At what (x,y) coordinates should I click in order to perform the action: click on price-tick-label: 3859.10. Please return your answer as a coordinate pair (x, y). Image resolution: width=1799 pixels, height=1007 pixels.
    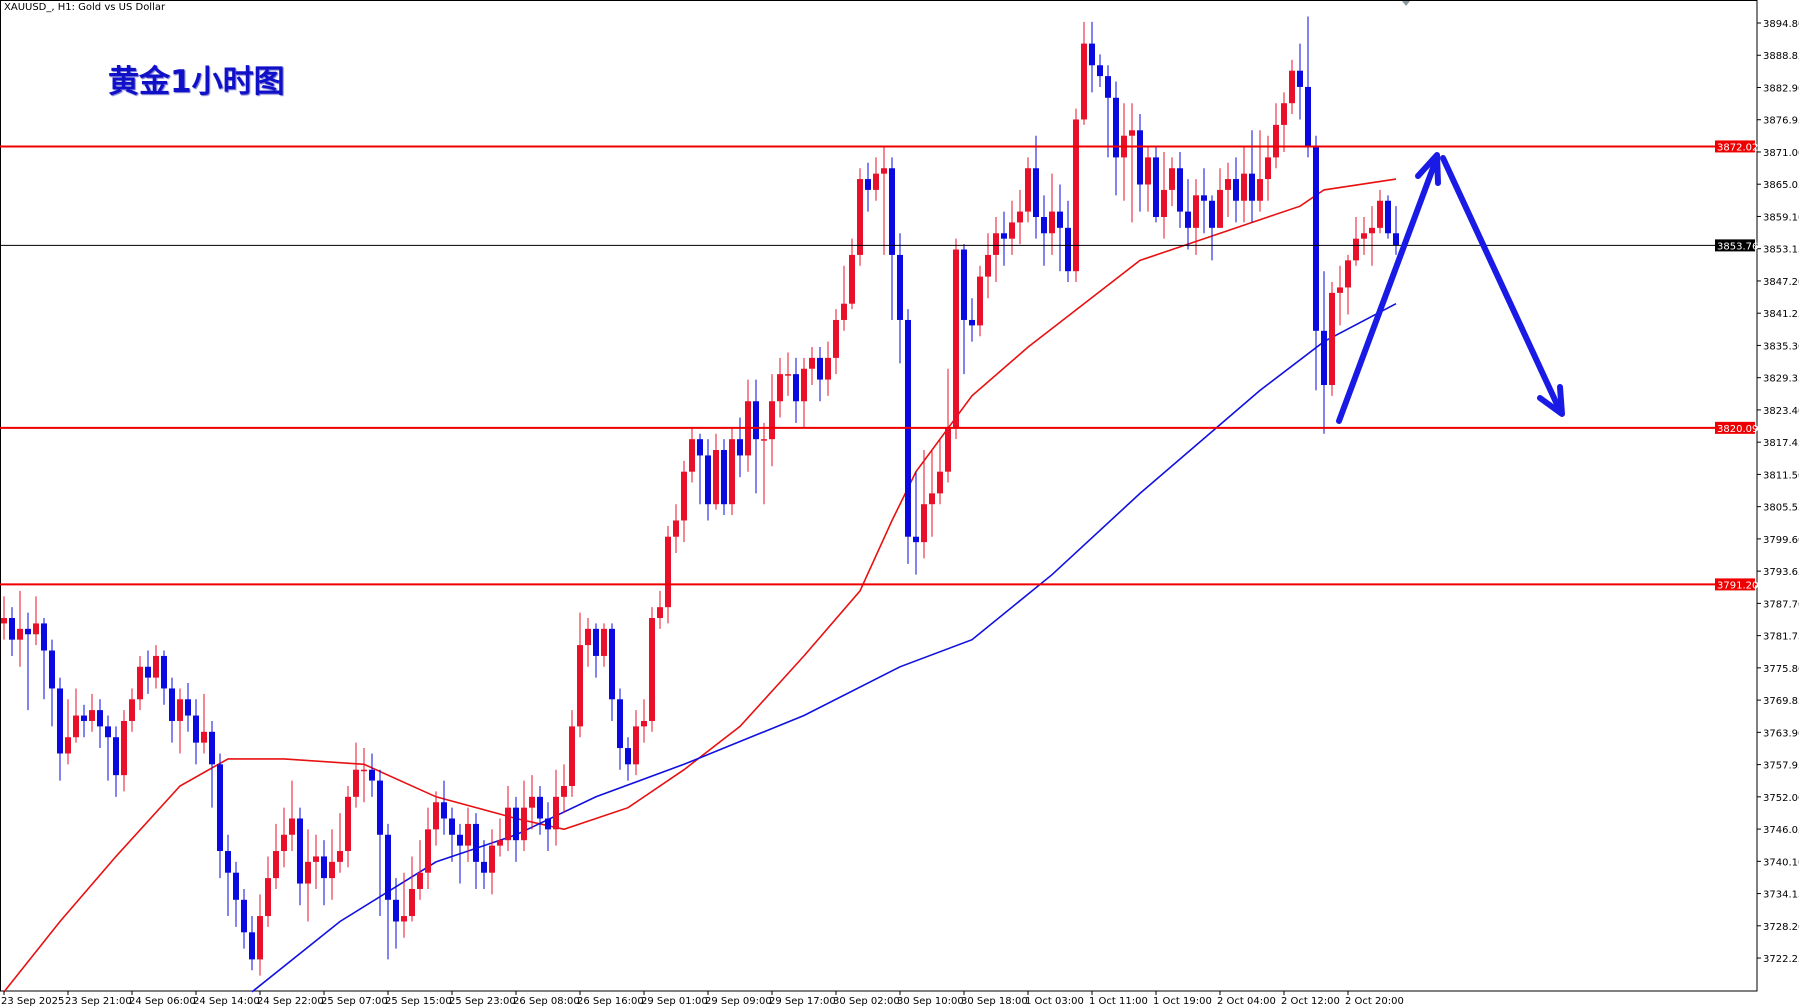
    Looking at the image, I should click on (1781, 217).